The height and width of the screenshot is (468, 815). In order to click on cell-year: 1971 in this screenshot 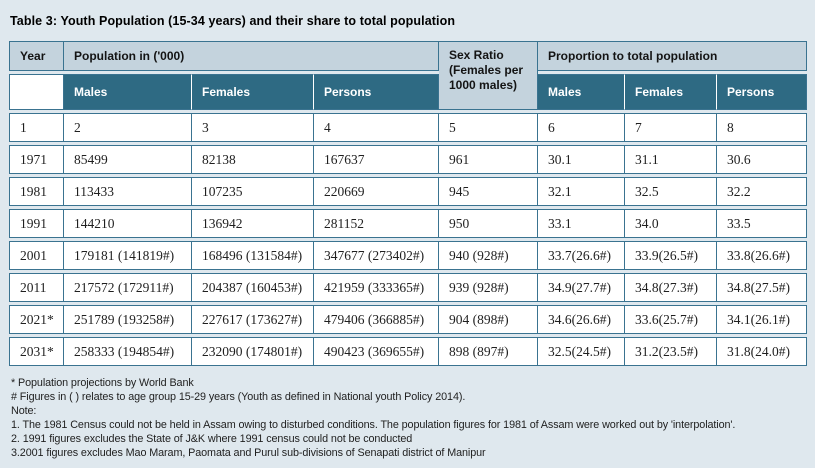, I will do `click(36, 159)`.